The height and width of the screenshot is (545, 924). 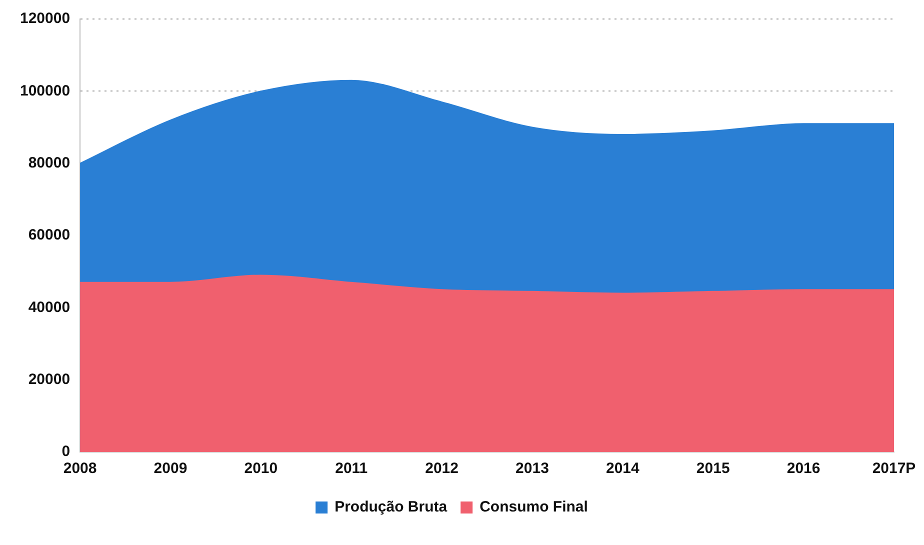 What do you see at coordinates (351, 469) in the screenshot?
I see `x-tick-label: 2011` at bounding box center [351, 469].